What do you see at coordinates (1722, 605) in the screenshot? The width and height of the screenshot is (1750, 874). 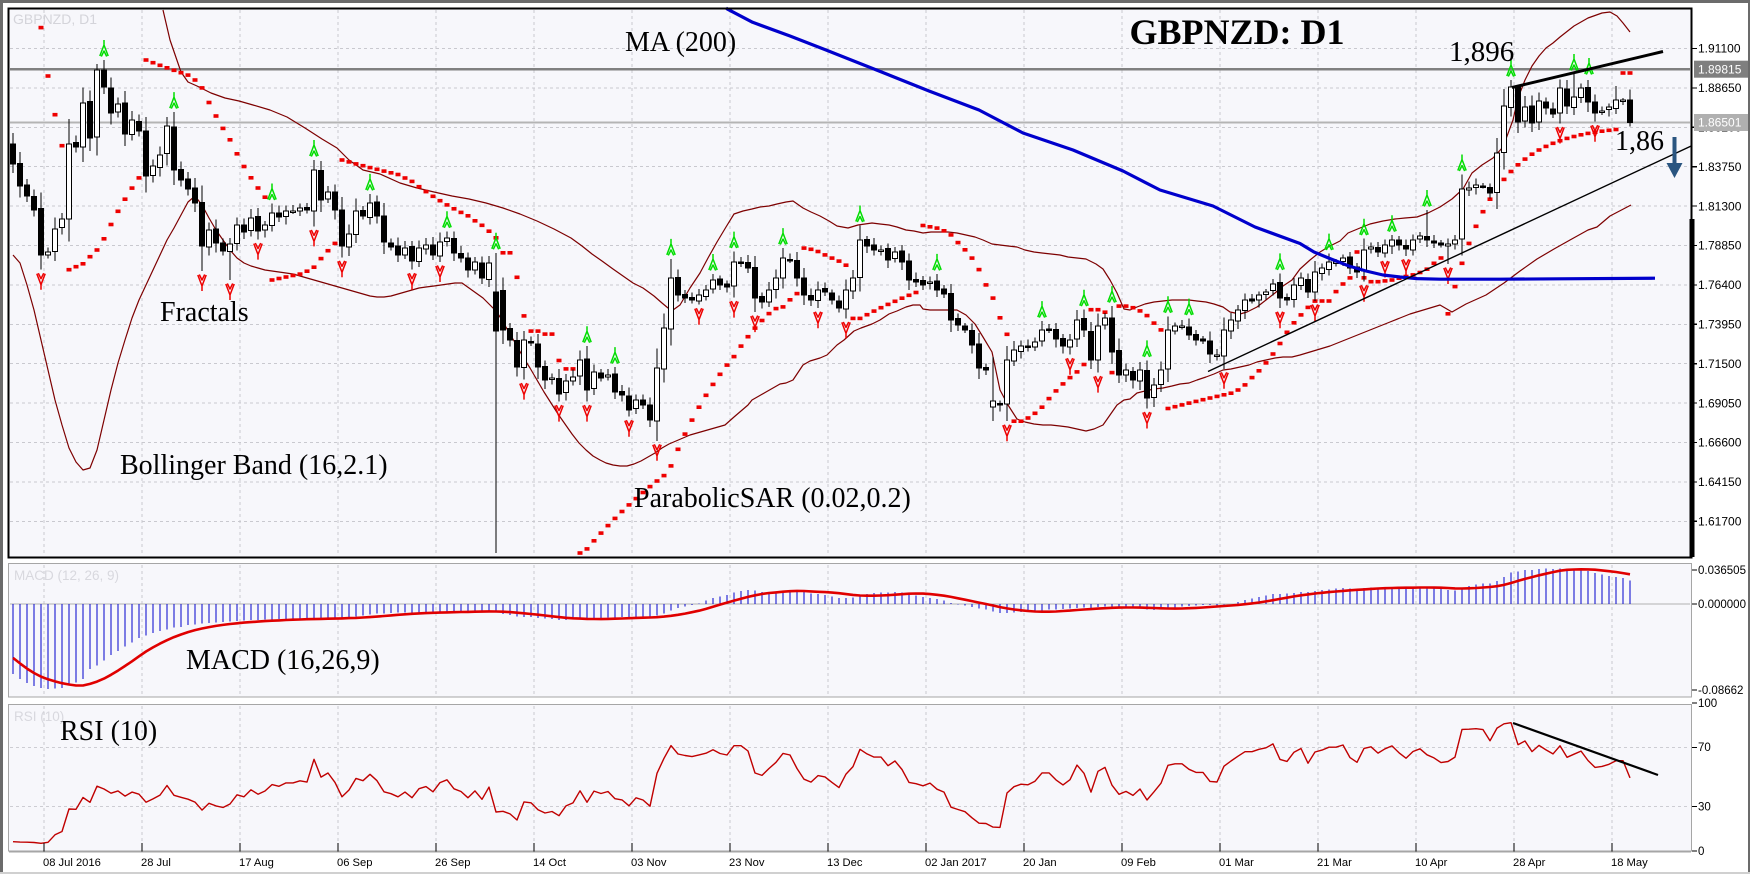 I see `svg-text: 0.000000` at bounding box center [1722, 605].